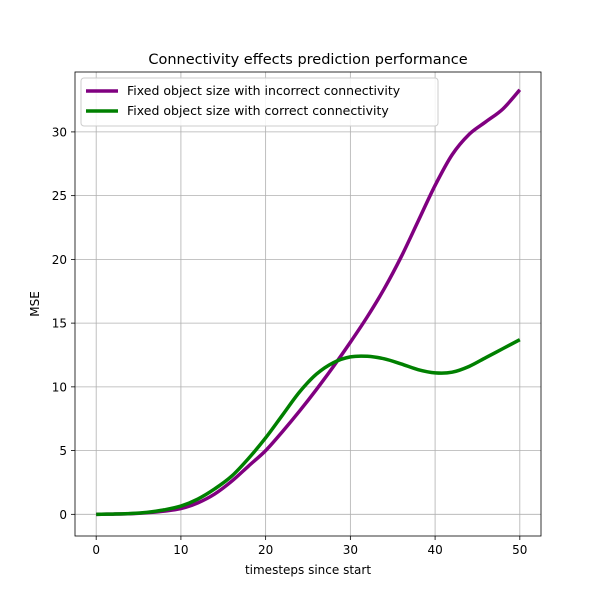 The image size is (600, 600). I want to click on y-tick-label: 0, so click(63, 515).